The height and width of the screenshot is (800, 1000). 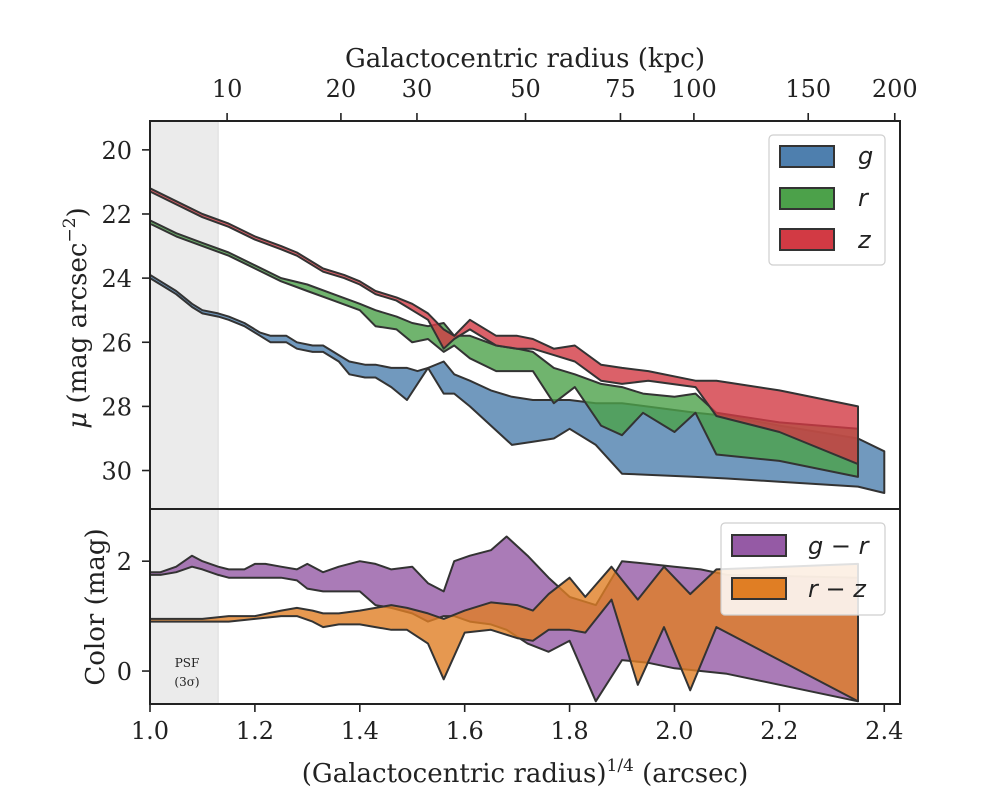 What do you see at coordinates (116, 279) in the screenshot?
I see `mu-tick-label: 24` at bounding box center [116, 279].